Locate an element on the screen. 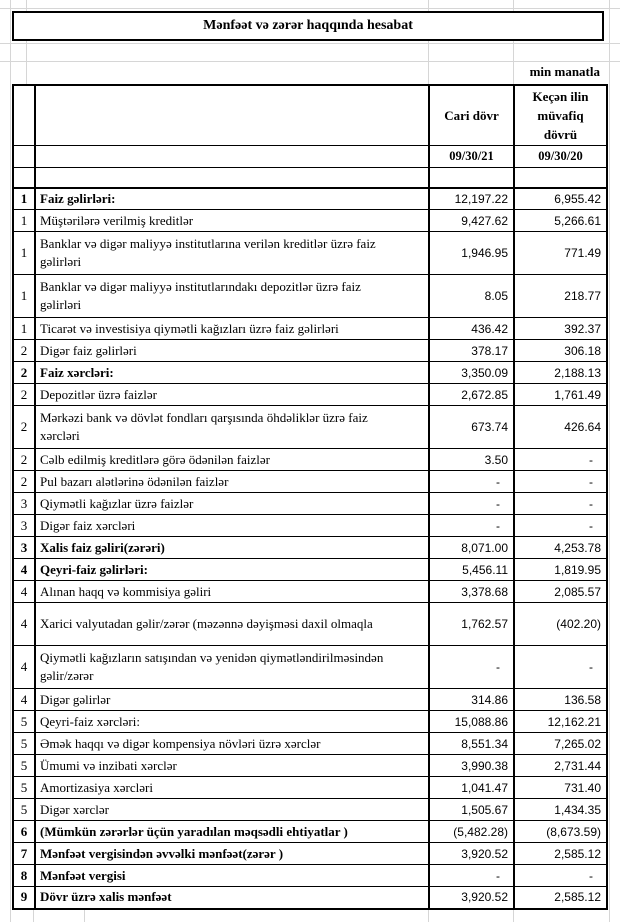 The height and width of the screenshot is (922, 620). row-section-number: 6 is located at coordinates (24, 831).